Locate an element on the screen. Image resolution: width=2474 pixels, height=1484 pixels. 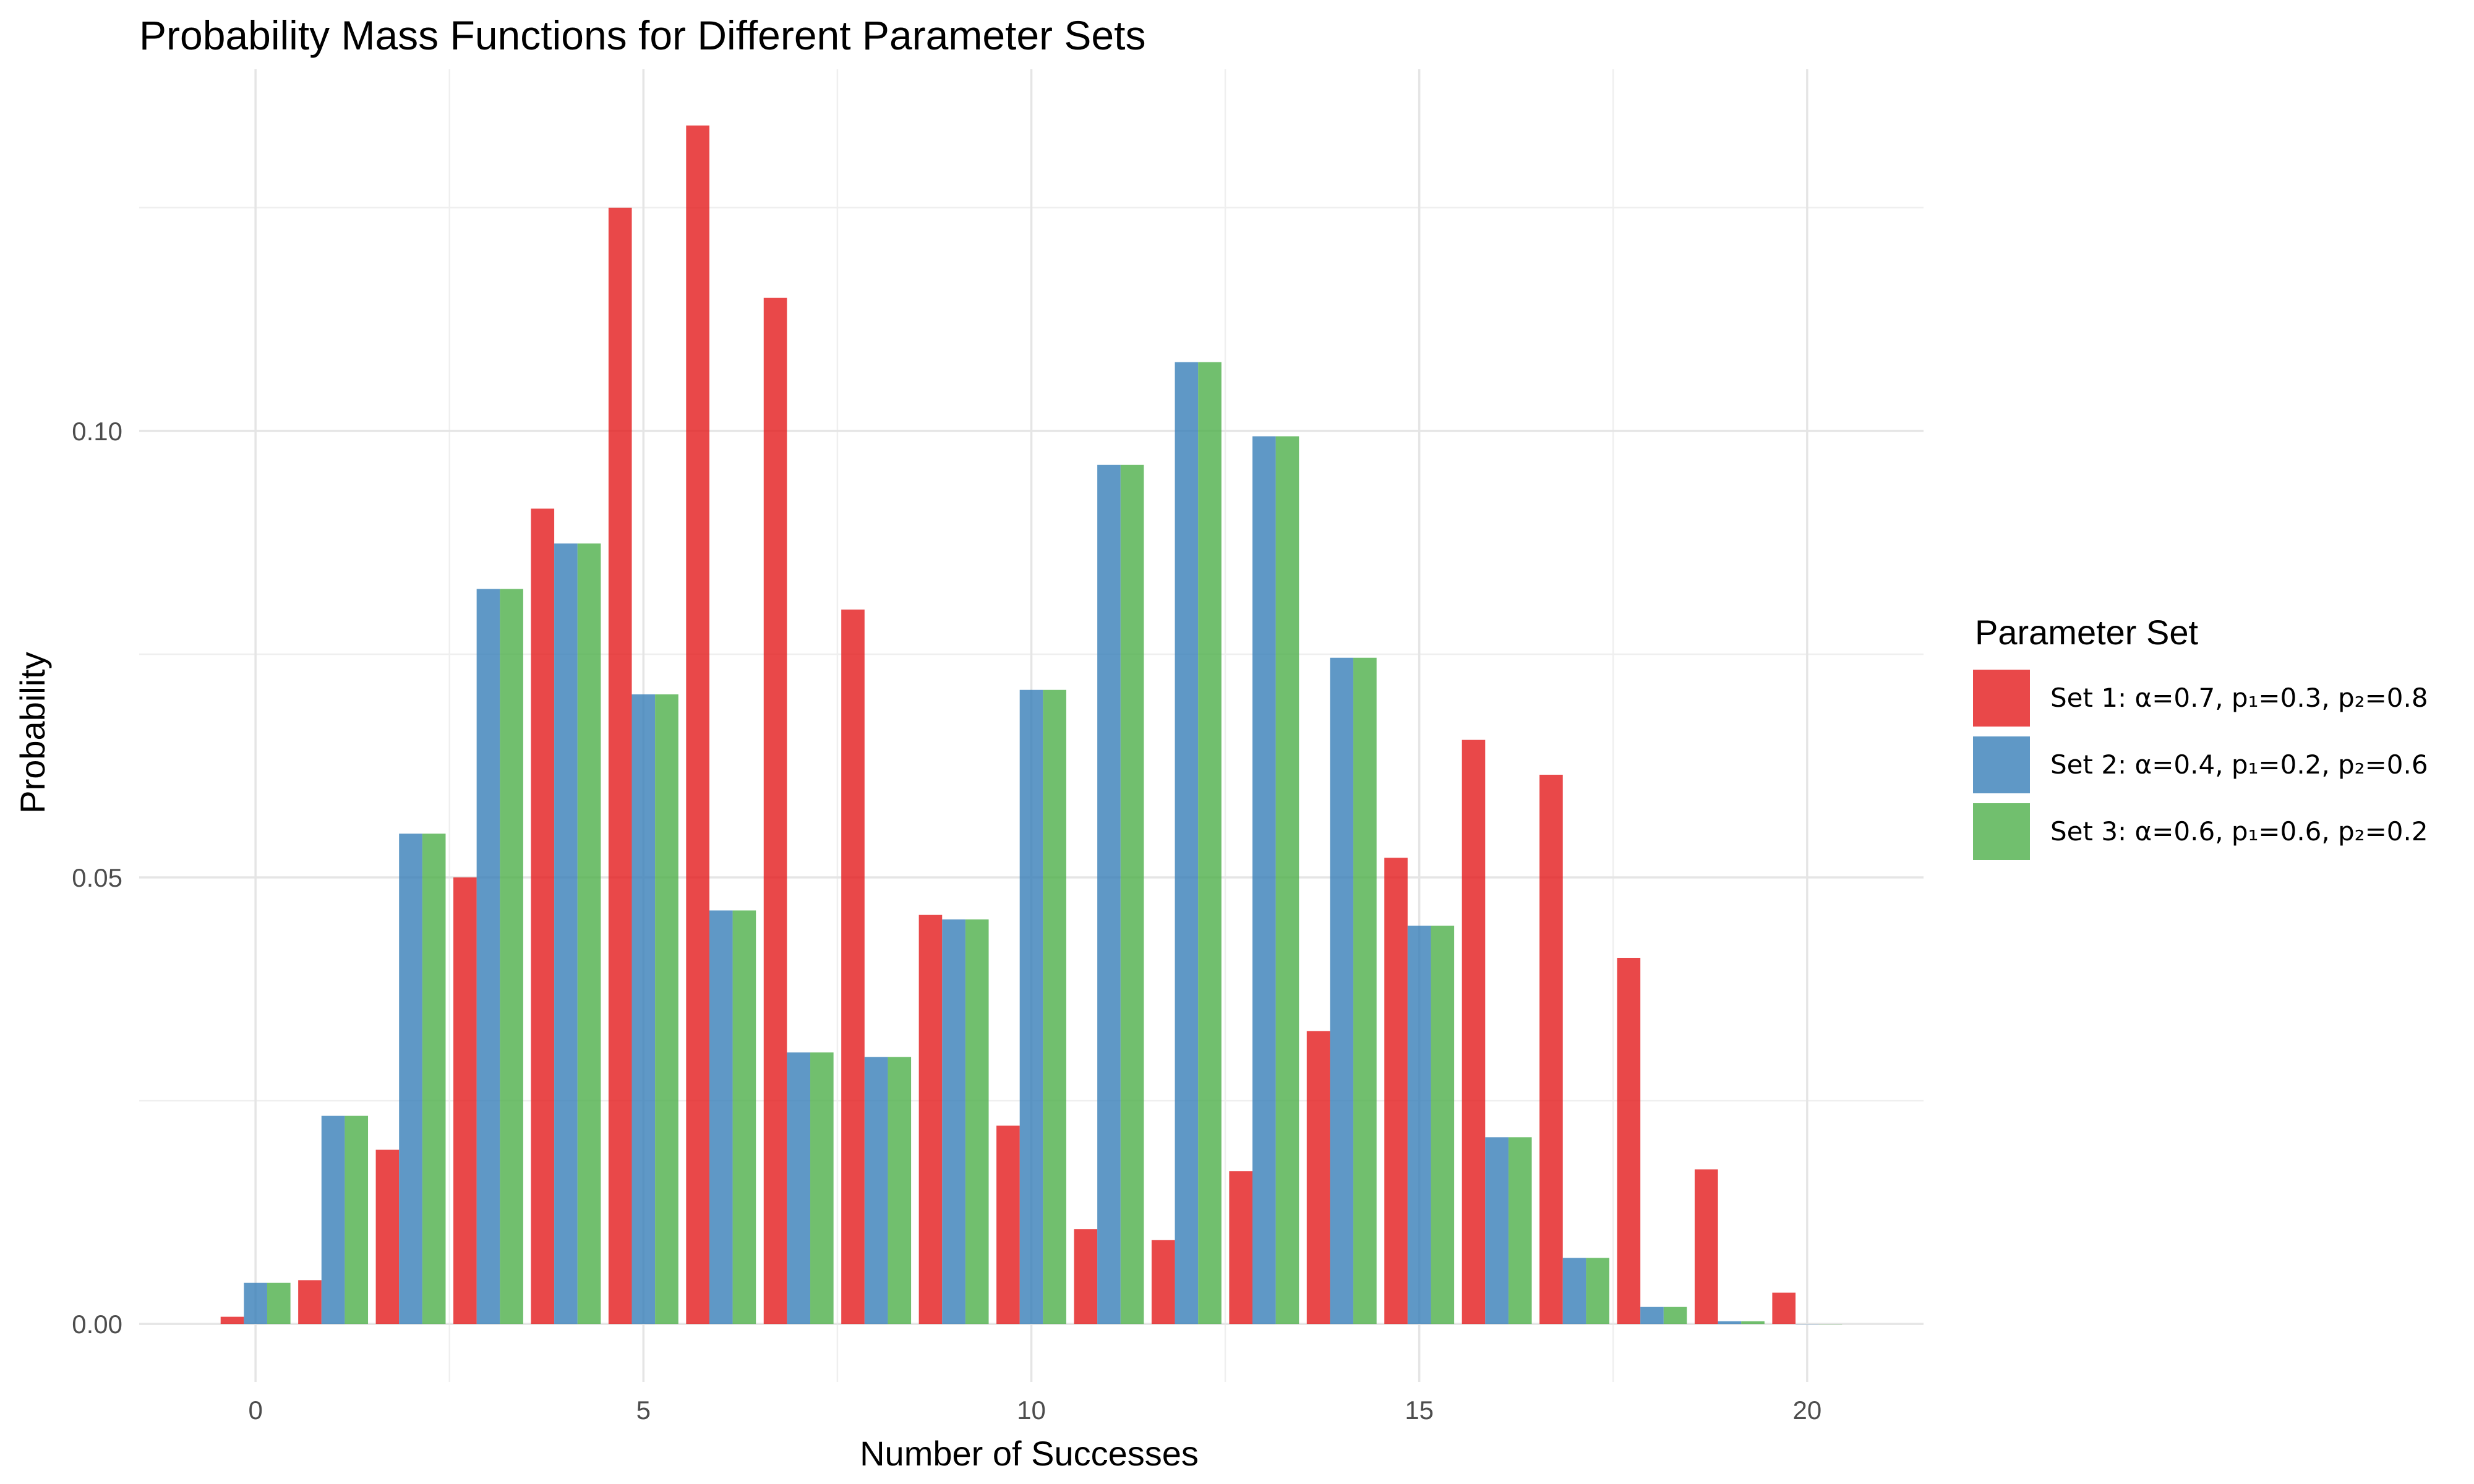
legend-item-set-2: Set 2: α=0.4, p₁=0.2, p₂=0.6 is located at coordinates (2200, 764).